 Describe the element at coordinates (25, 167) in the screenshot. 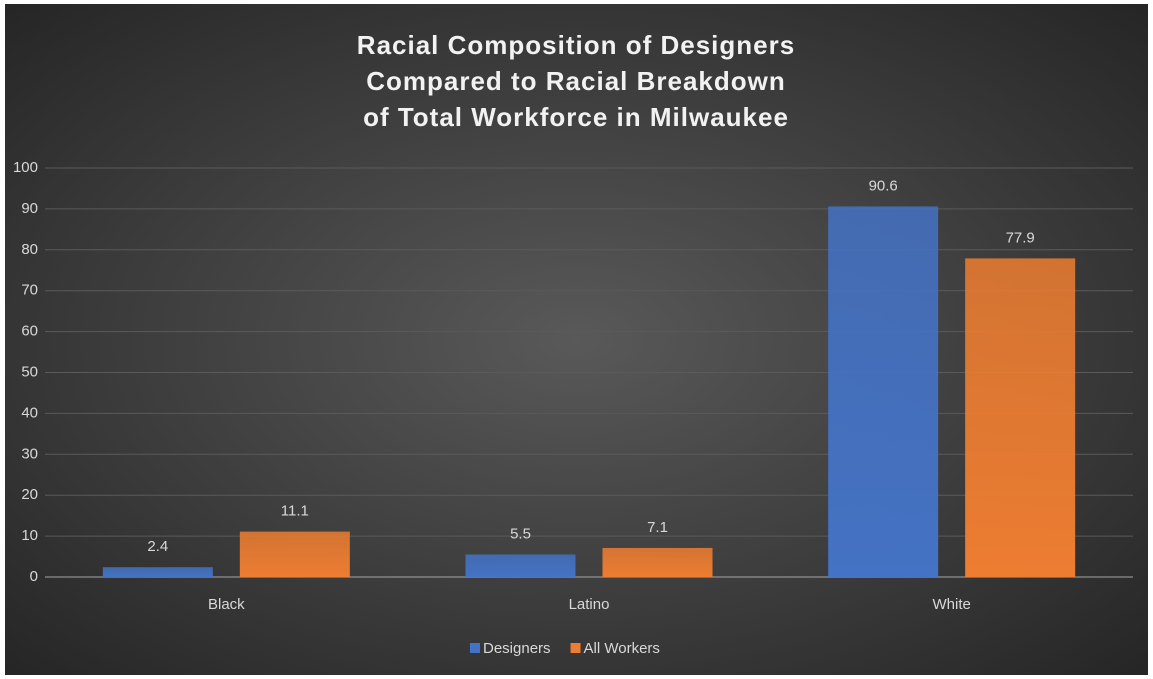

I see `y-tick-label: 100` at that location.